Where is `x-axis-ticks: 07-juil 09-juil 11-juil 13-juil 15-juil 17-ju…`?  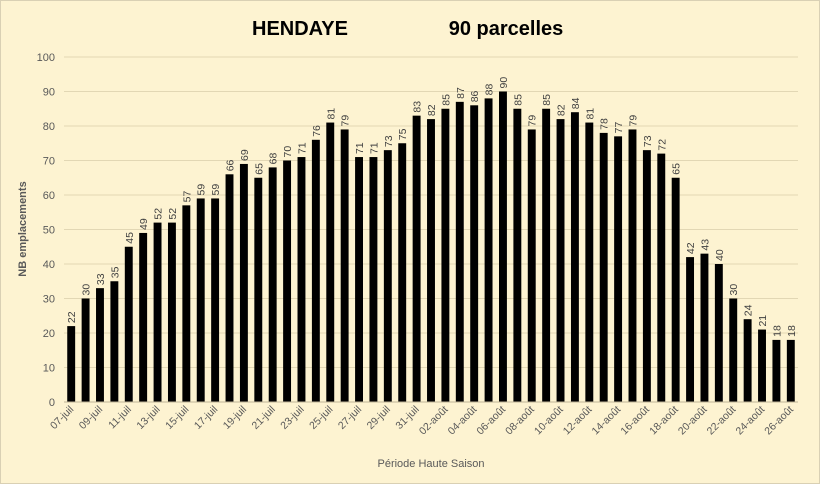
x-axis-ticks: 07-juil 09-juil 11-juil 13-juil 15-juil 17-ju… is located at coordinates (422, 421).